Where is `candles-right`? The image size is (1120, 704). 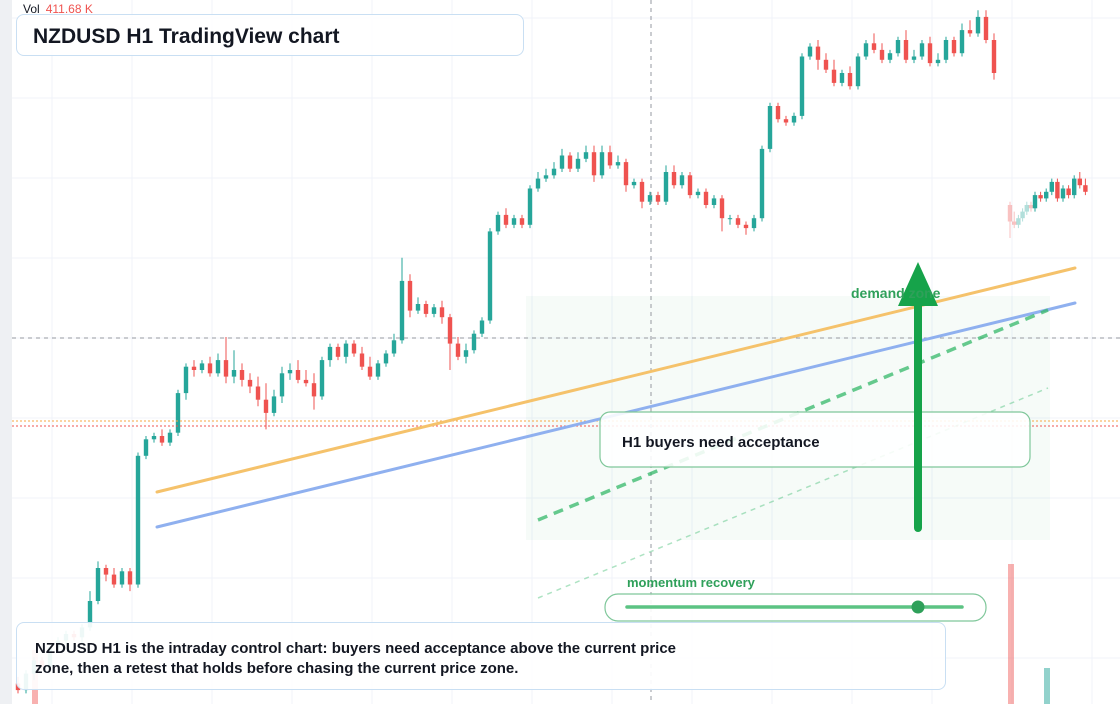
candles-right is located at coordinates (1047, 205).